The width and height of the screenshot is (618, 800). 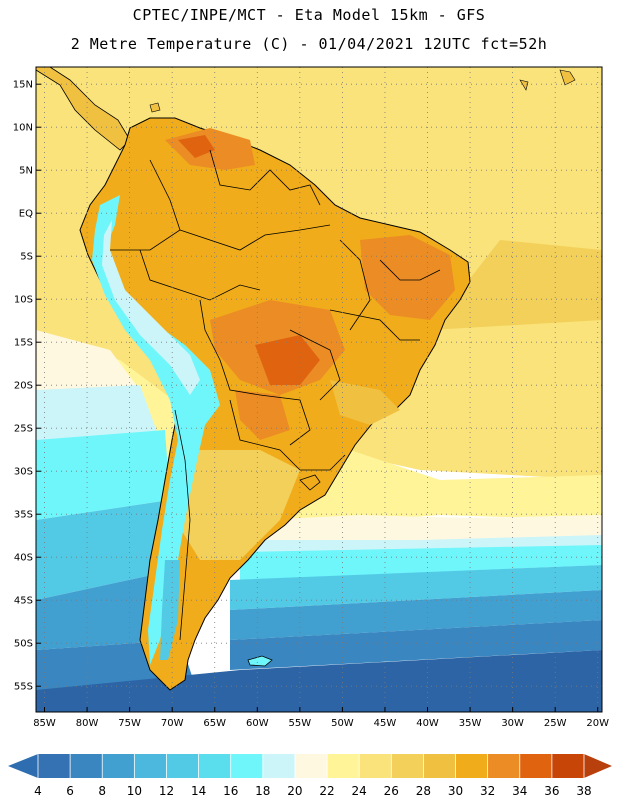 What do you see at coordinates (23, 766) in the screenshot?
I see `colorbar-under-arrow` at bounding box center [23, 766].